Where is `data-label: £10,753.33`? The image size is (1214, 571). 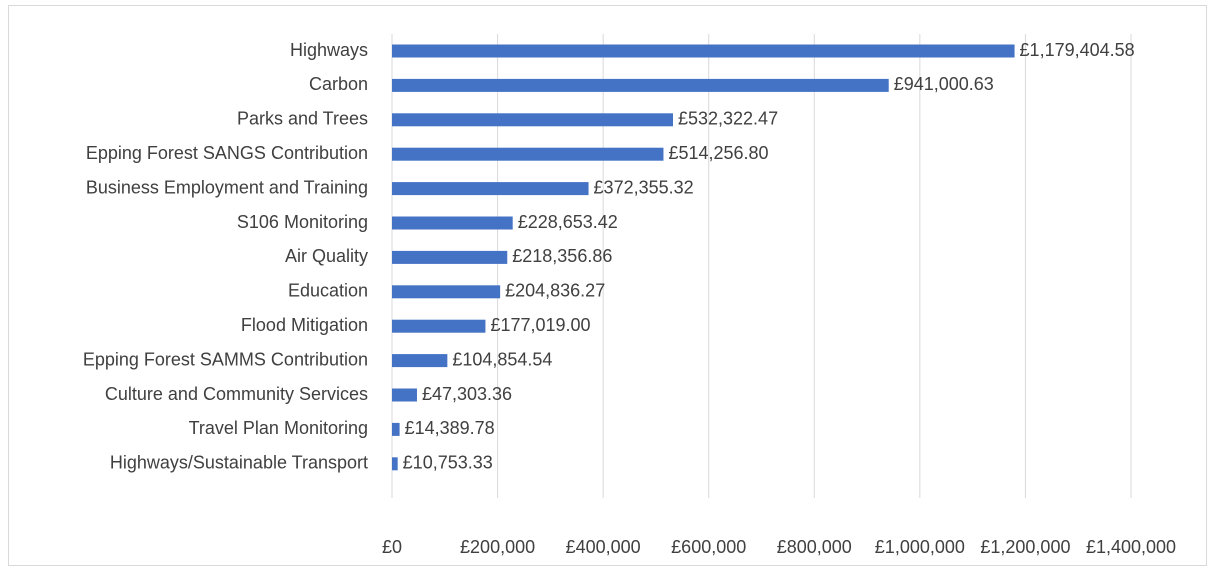 data-label: £10,753.33 is located at coordinates (448, 463).